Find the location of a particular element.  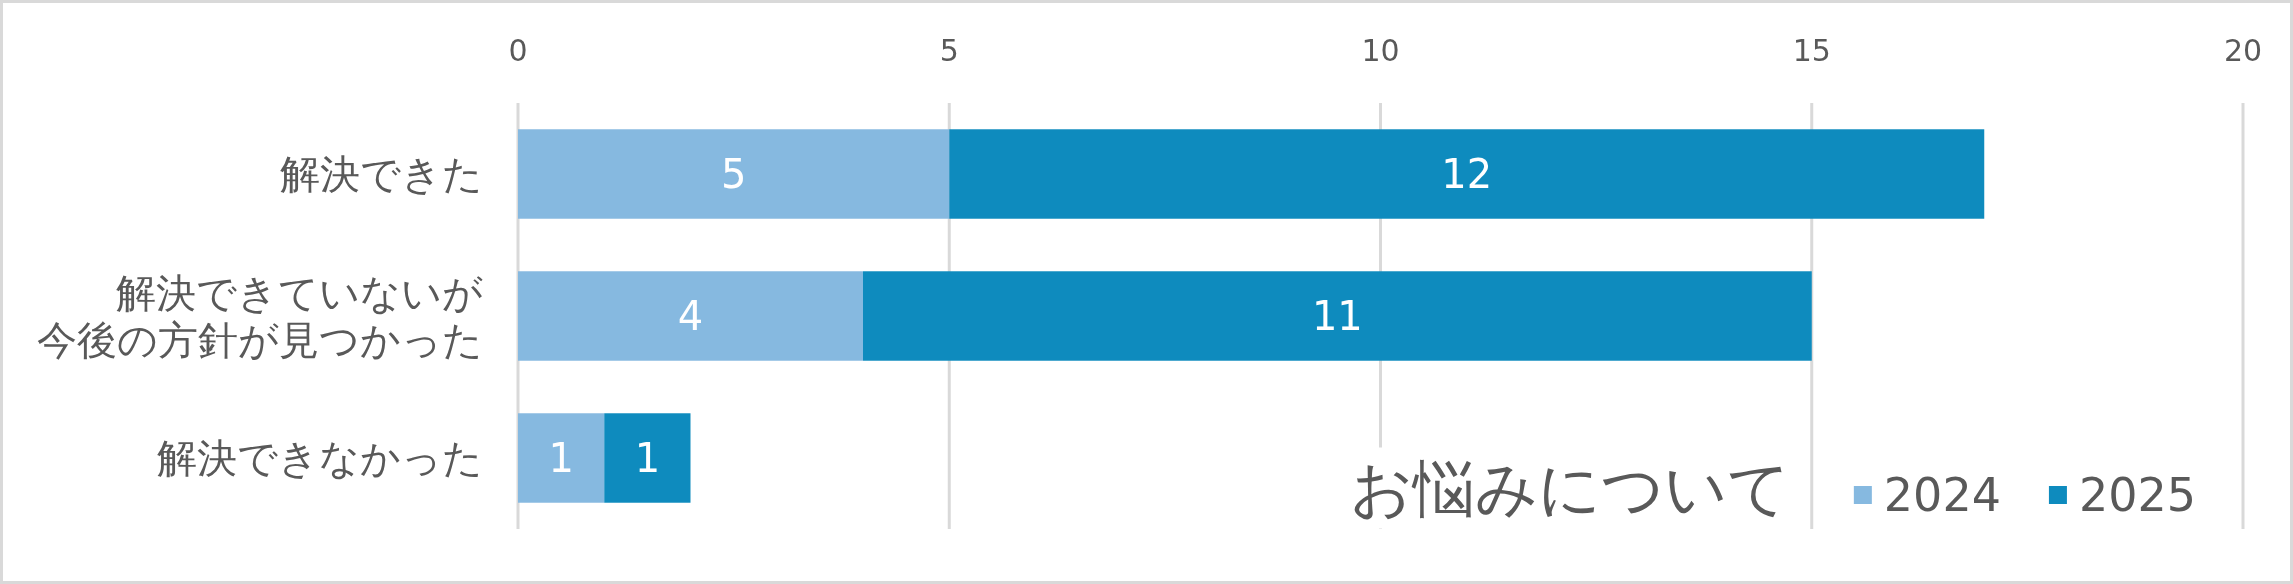

y-tick-label: 解決できていないが今後の方針が見つかった is located at coordinates (260, 316).